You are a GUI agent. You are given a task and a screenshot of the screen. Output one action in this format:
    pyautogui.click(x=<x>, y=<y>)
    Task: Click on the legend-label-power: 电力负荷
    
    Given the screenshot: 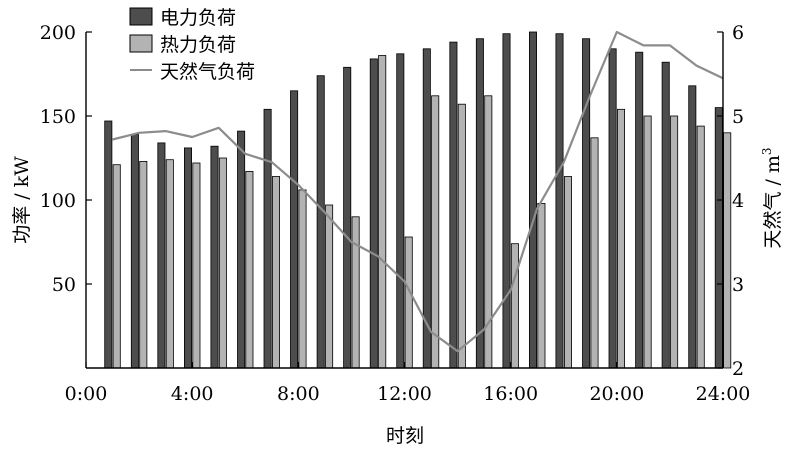 What is the action you would take?
    pyautogui.click(x=198, y=18)
    